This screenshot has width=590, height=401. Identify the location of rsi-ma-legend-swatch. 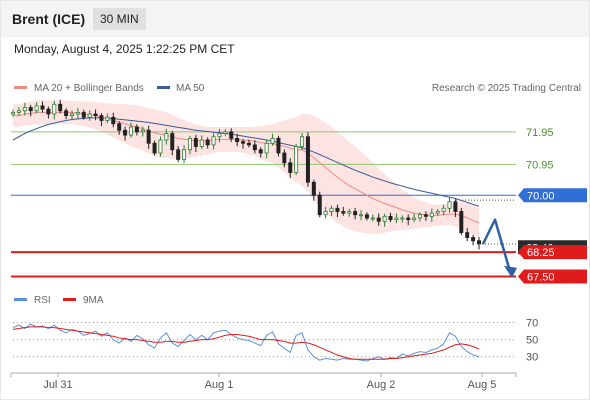
(69, 299).